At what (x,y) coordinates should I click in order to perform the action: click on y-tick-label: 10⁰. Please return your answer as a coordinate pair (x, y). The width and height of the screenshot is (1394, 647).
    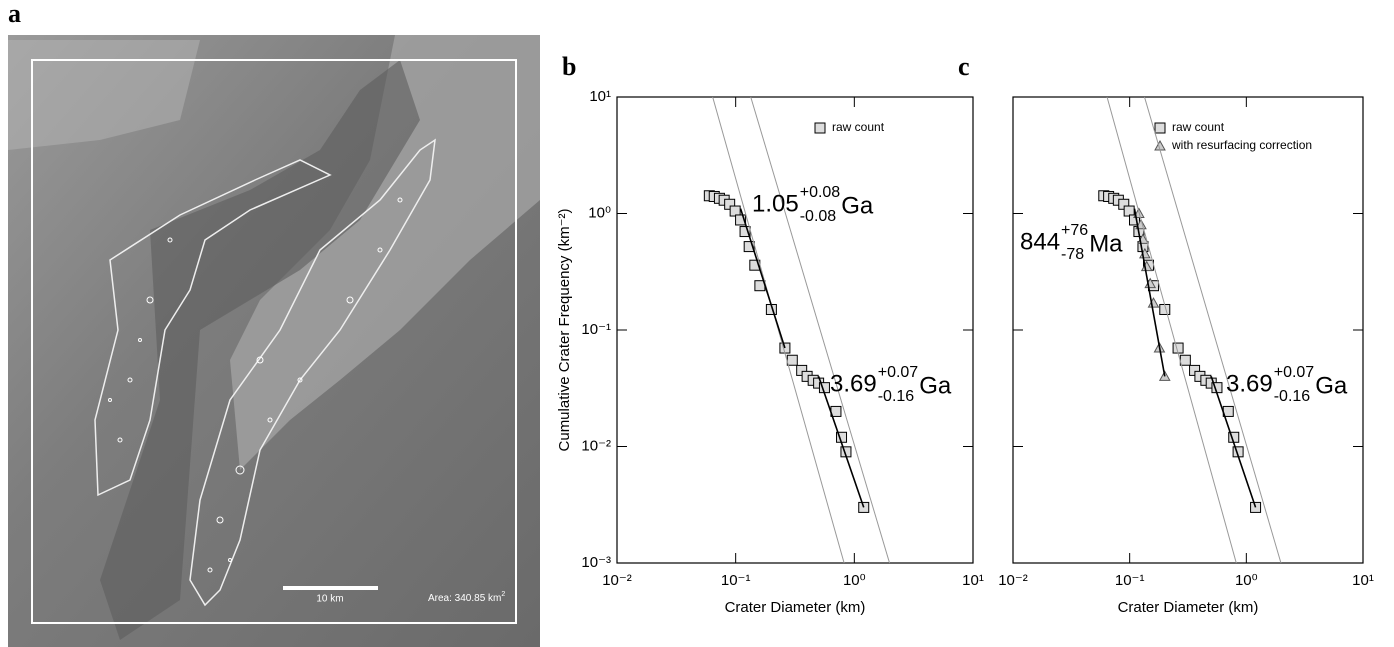
    Looking at the image, I should click on (599, 212).